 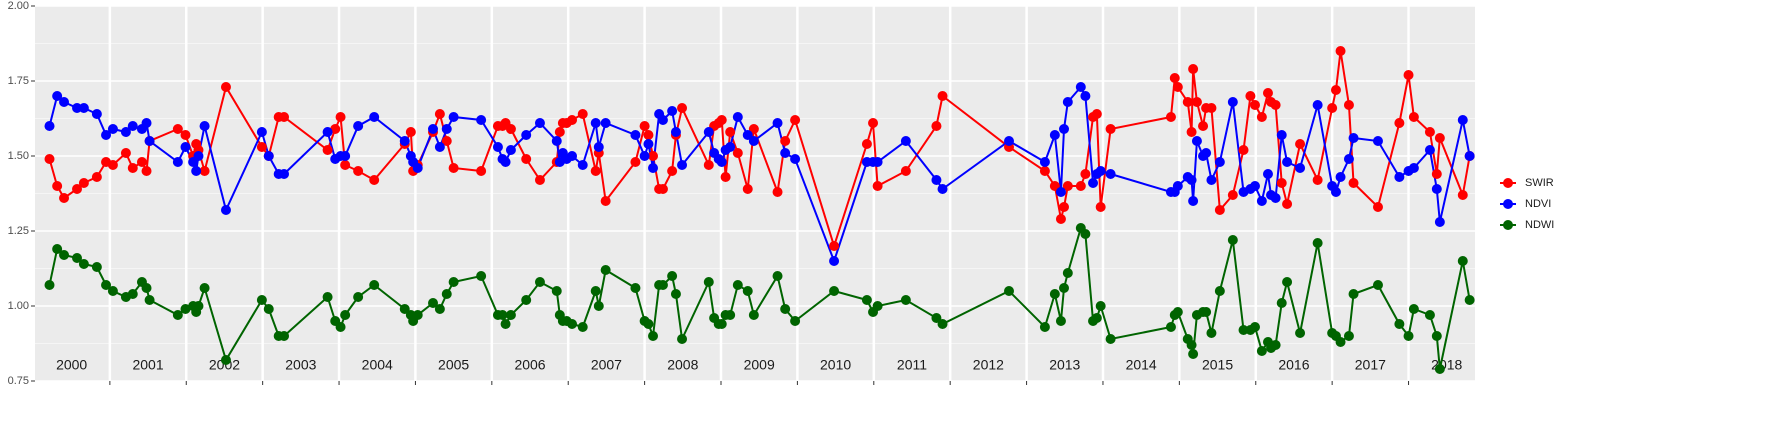 What do you see at coordinates (835, 365) in the screenshot?
I see `year-label: 2010` at bounding box center [835, 365].